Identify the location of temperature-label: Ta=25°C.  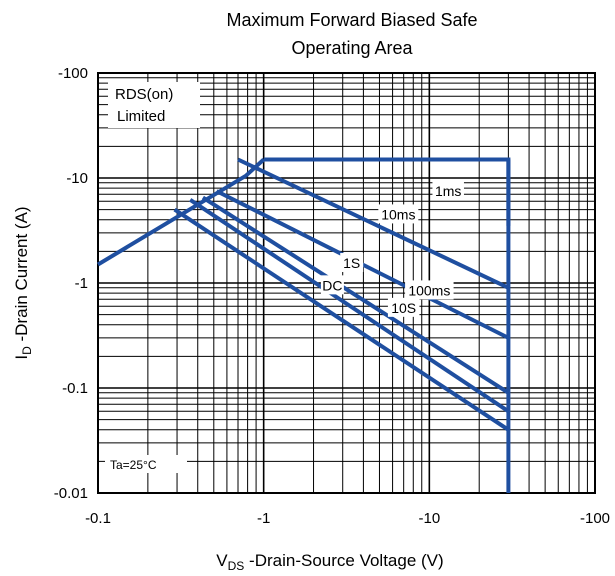
(133, 465).